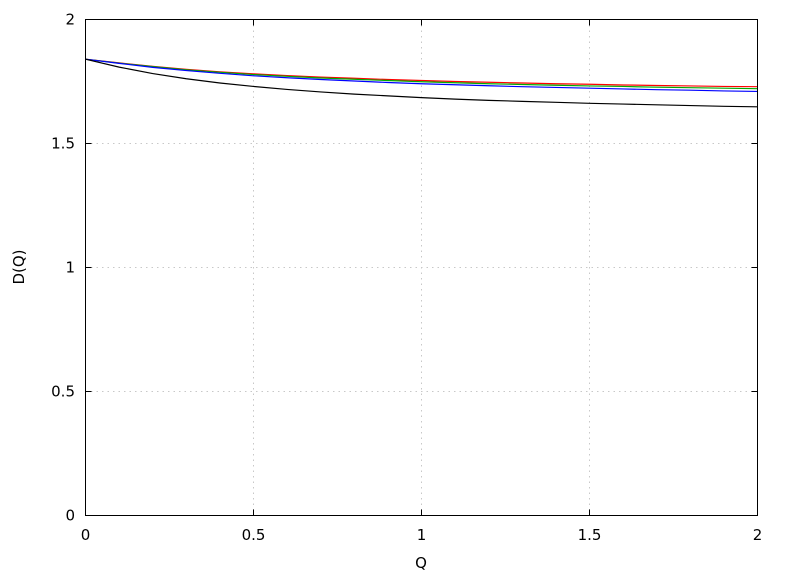 This screenshot has width=788, height=576. What do you see at coordinates (70, 20) in the screenshot?
I see `y-tick-label: 2` at bounding box center [70, 20].